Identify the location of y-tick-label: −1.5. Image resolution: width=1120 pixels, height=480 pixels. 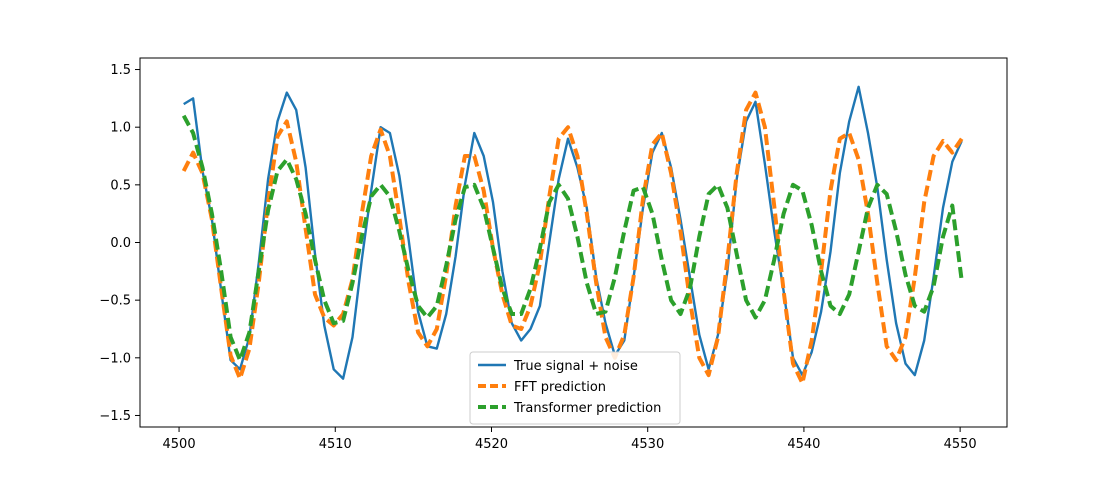
(115, 416).